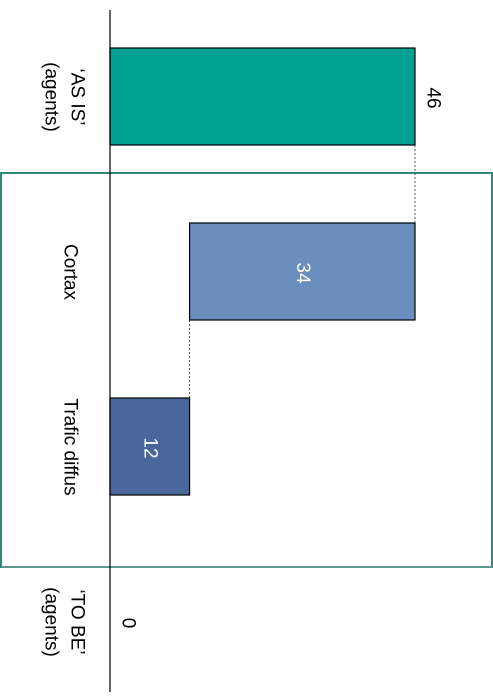 Image resolution: width=493 pixels, height=698 pixels. Describe the element at coordinates (77, 621) in the screenshot. I see `category-label-4-line-1: ‘TO BE’` at that location.